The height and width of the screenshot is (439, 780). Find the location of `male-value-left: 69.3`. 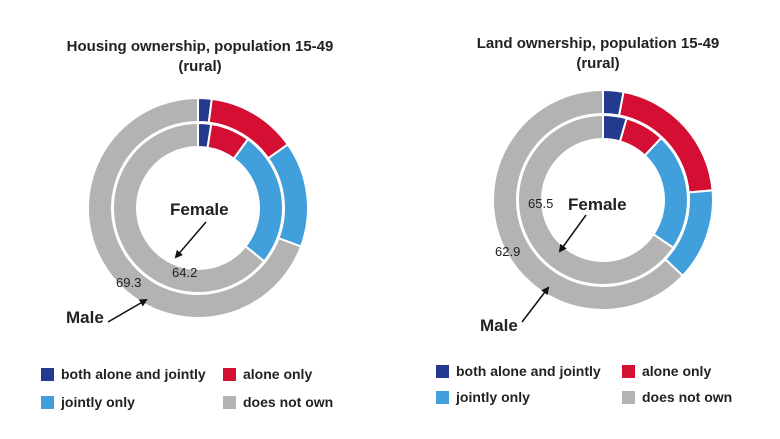

male-value-left: 69.3 is located at coordinates (129, 282).